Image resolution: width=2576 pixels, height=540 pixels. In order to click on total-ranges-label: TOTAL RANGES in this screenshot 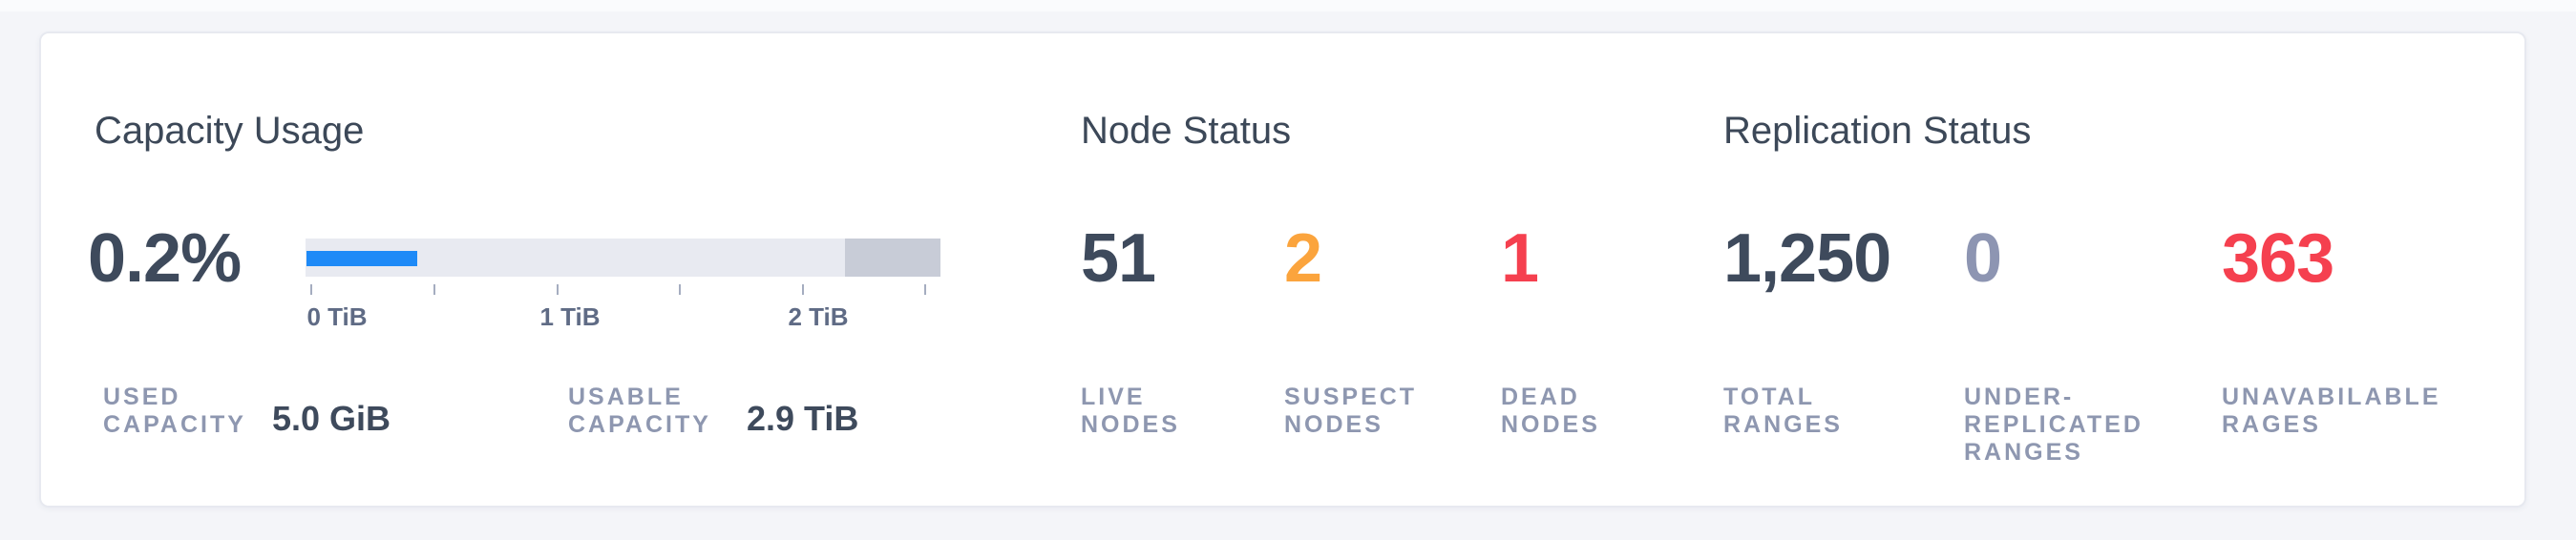, I will do `click(1783, 411)`.